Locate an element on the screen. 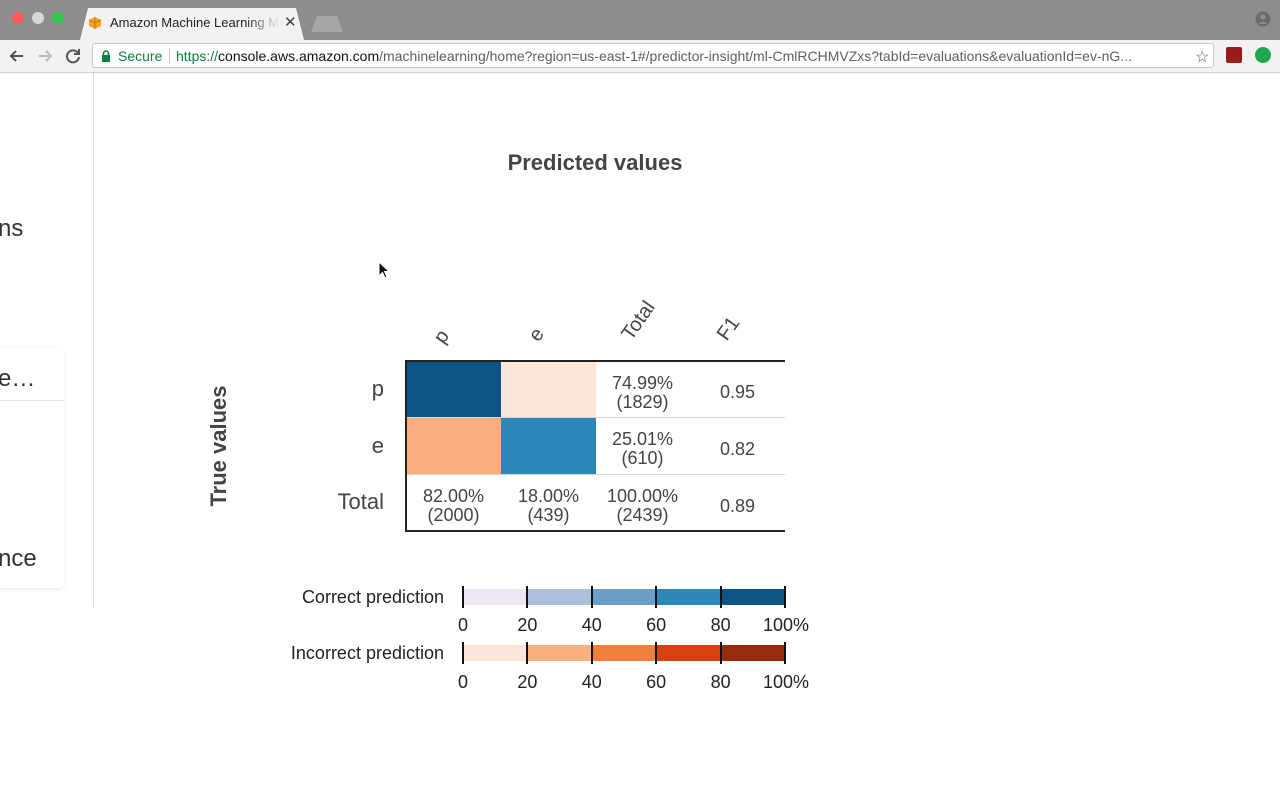 The image size is (1280, 800). cell-total-total: 100.00% (2439) is located at coordinates (642, 506).